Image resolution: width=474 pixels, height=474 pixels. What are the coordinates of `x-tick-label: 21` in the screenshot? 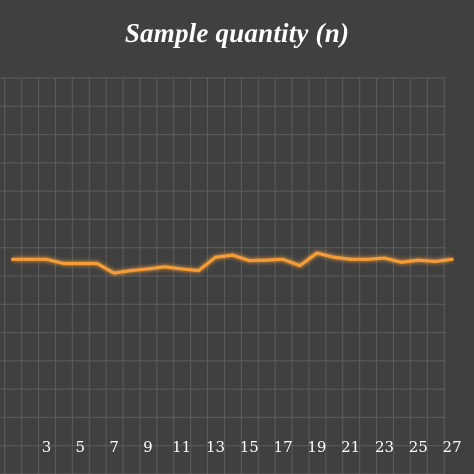 It's located at (350, 447).